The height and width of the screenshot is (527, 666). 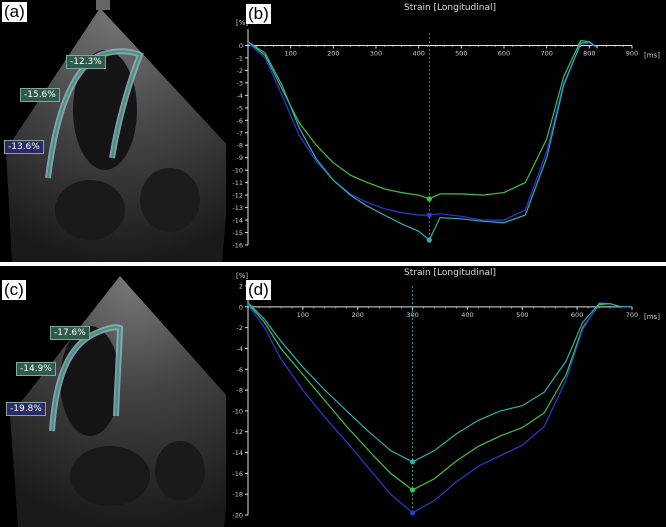 I want to click on panel-letter-b: (b), so click(x=258, y=14).